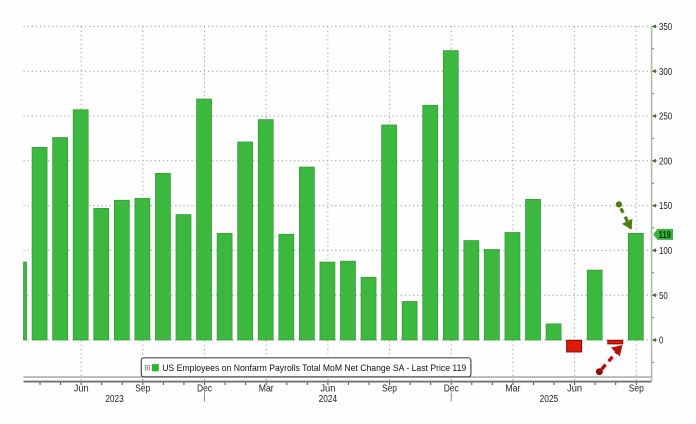  Describe the element at coordinates (114, 399) in the screenshot. I see `svg-text: 2023` at that location.